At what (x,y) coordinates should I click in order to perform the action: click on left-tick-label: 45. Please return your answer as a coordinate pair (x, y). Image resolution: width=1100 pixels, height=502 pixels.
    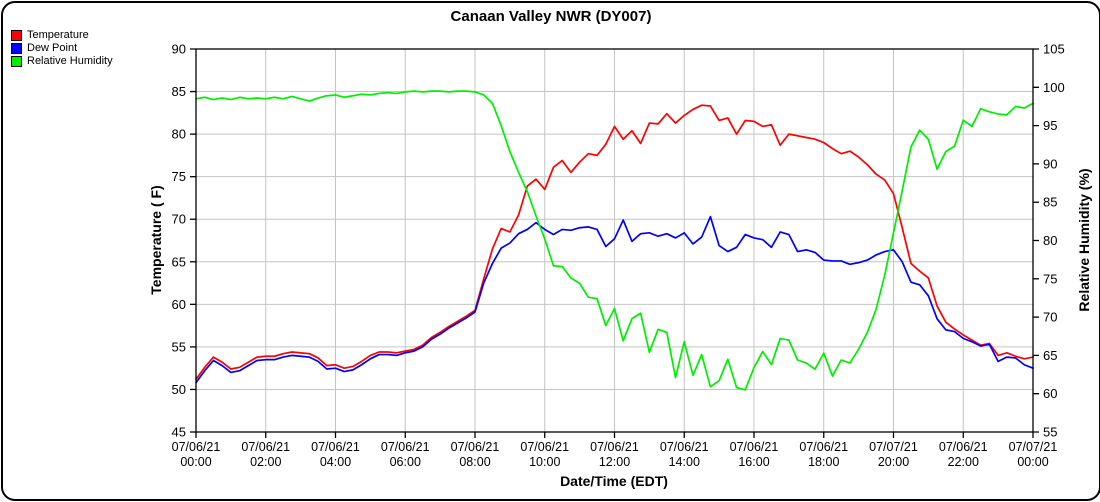
    Looking at the image, I should click on (179, 432).